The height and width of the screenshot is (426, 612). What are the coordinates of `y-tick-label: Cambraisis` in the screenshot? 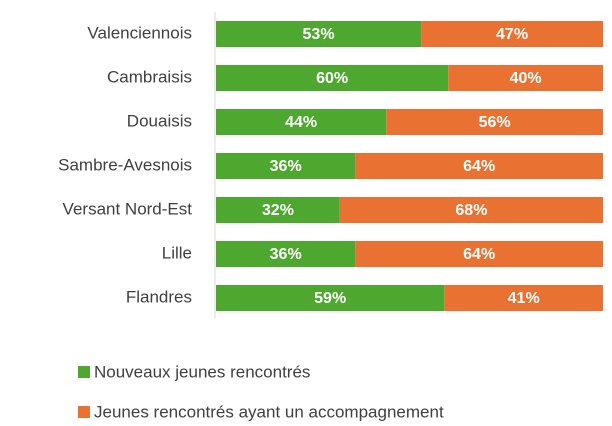 It's located at (149, 76).